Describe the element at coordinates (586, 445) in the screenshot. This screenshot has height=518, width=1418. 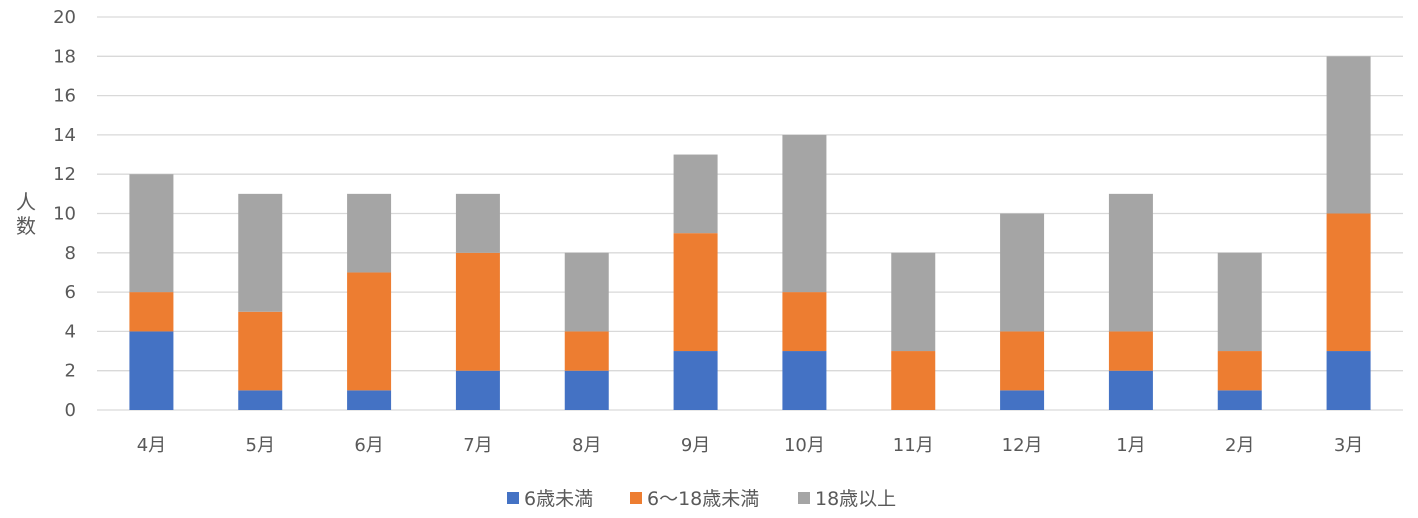
I see `x-tick-label: 8月` at that location.